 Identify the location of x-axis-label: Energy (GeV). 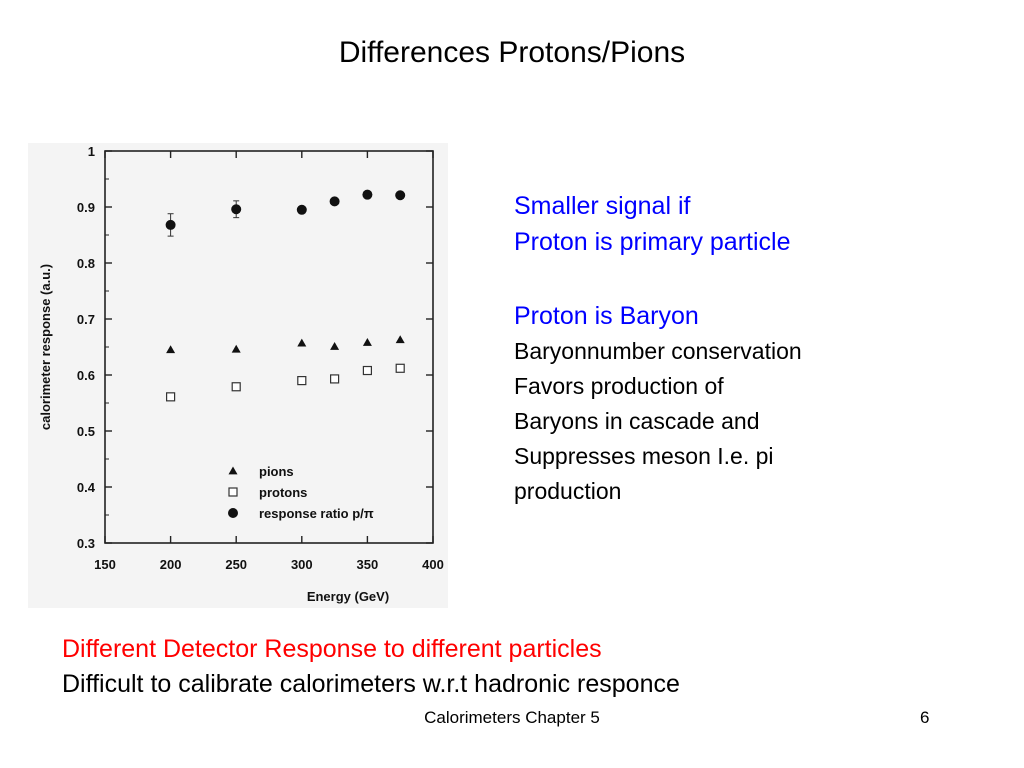
(348, 596).